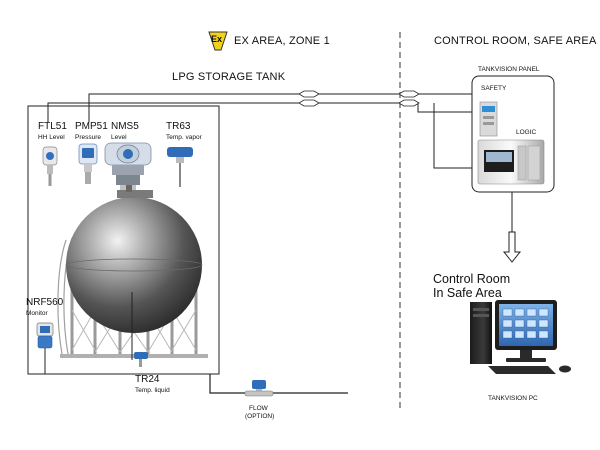  I want to click on flow-option-label: (OPTION), so click(260, 416).